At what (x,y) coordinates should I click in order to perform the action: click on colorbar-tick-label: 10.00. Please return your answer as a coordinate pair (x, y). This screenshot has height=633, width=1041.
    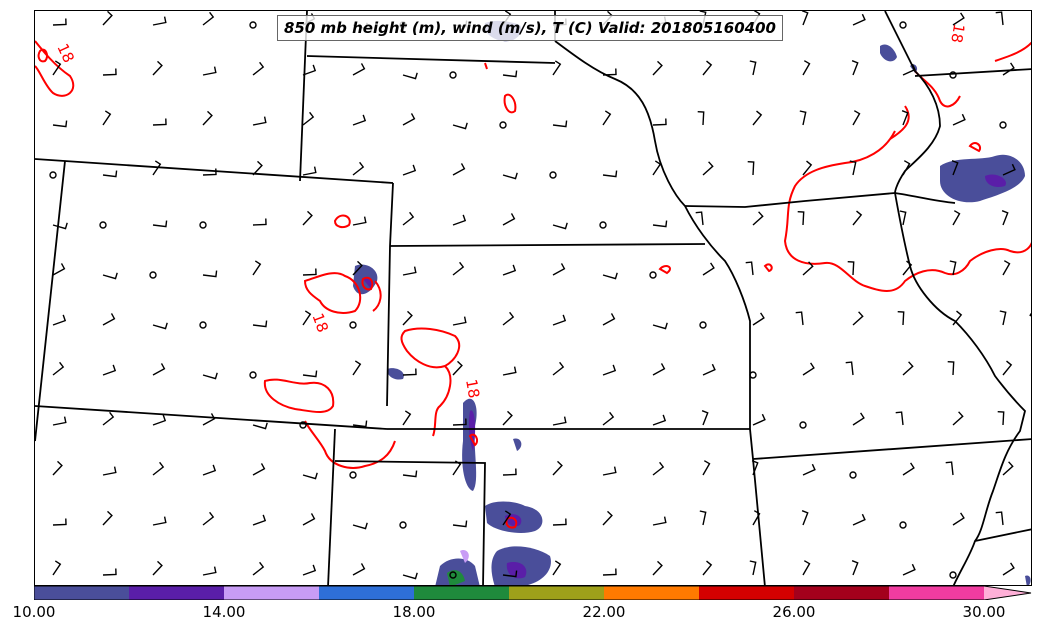
    Looking at the image, I should click on (34, 612).